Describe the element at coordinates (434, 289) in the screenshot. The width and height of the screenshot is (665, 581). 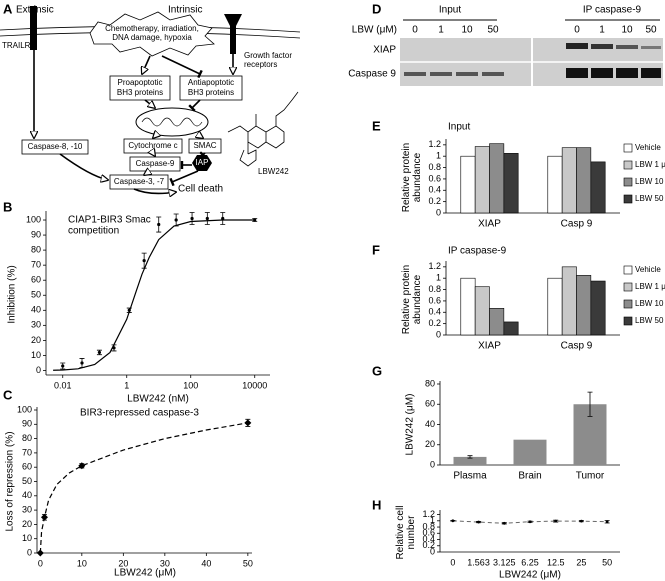
I see `y-tick-label: 0.8` at that location.